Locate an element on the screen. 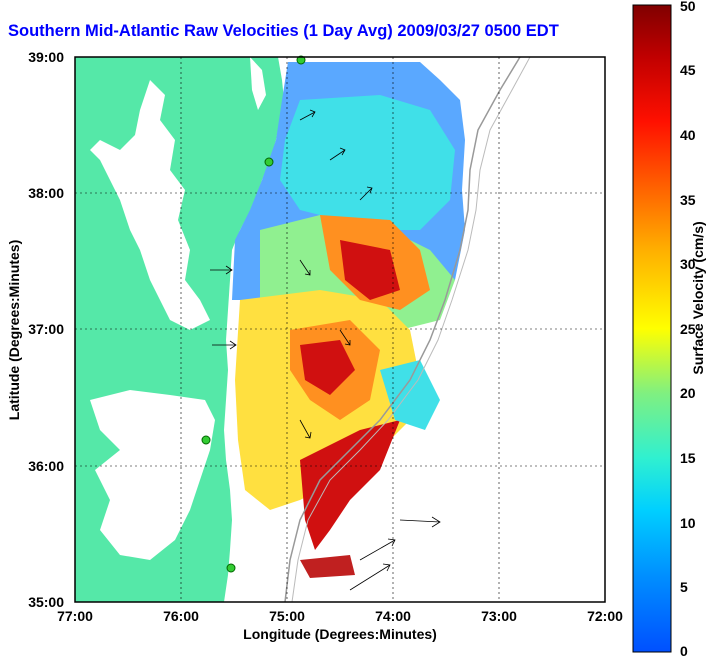 This screenshot has height=659, width=724. x-tick: 76:00 is located at coordinates (181, 616).